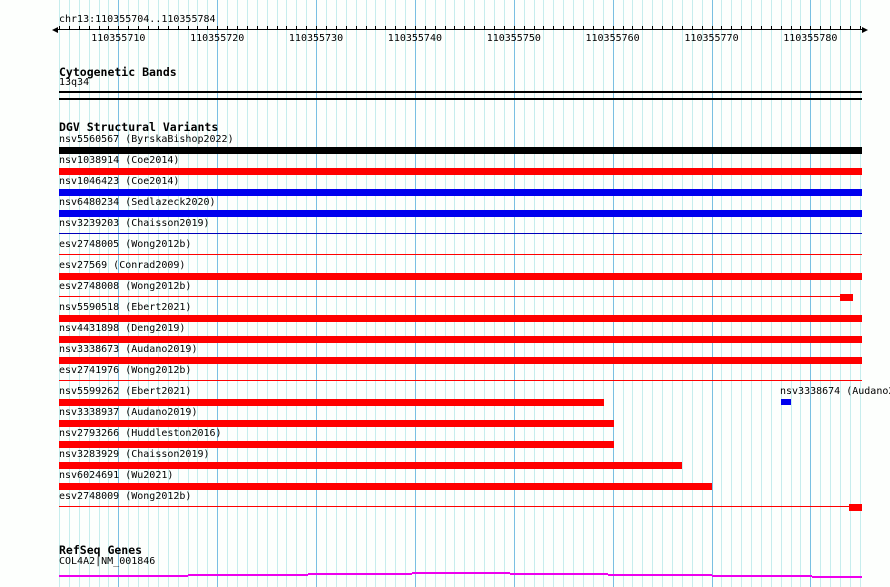 Image resolution: width=890 pixels, height=587 pixels. Describe the element at coordinates (125, 244) in the screenshot. I see `variant-label: esv2748005 (Wong2012b)` at that location.